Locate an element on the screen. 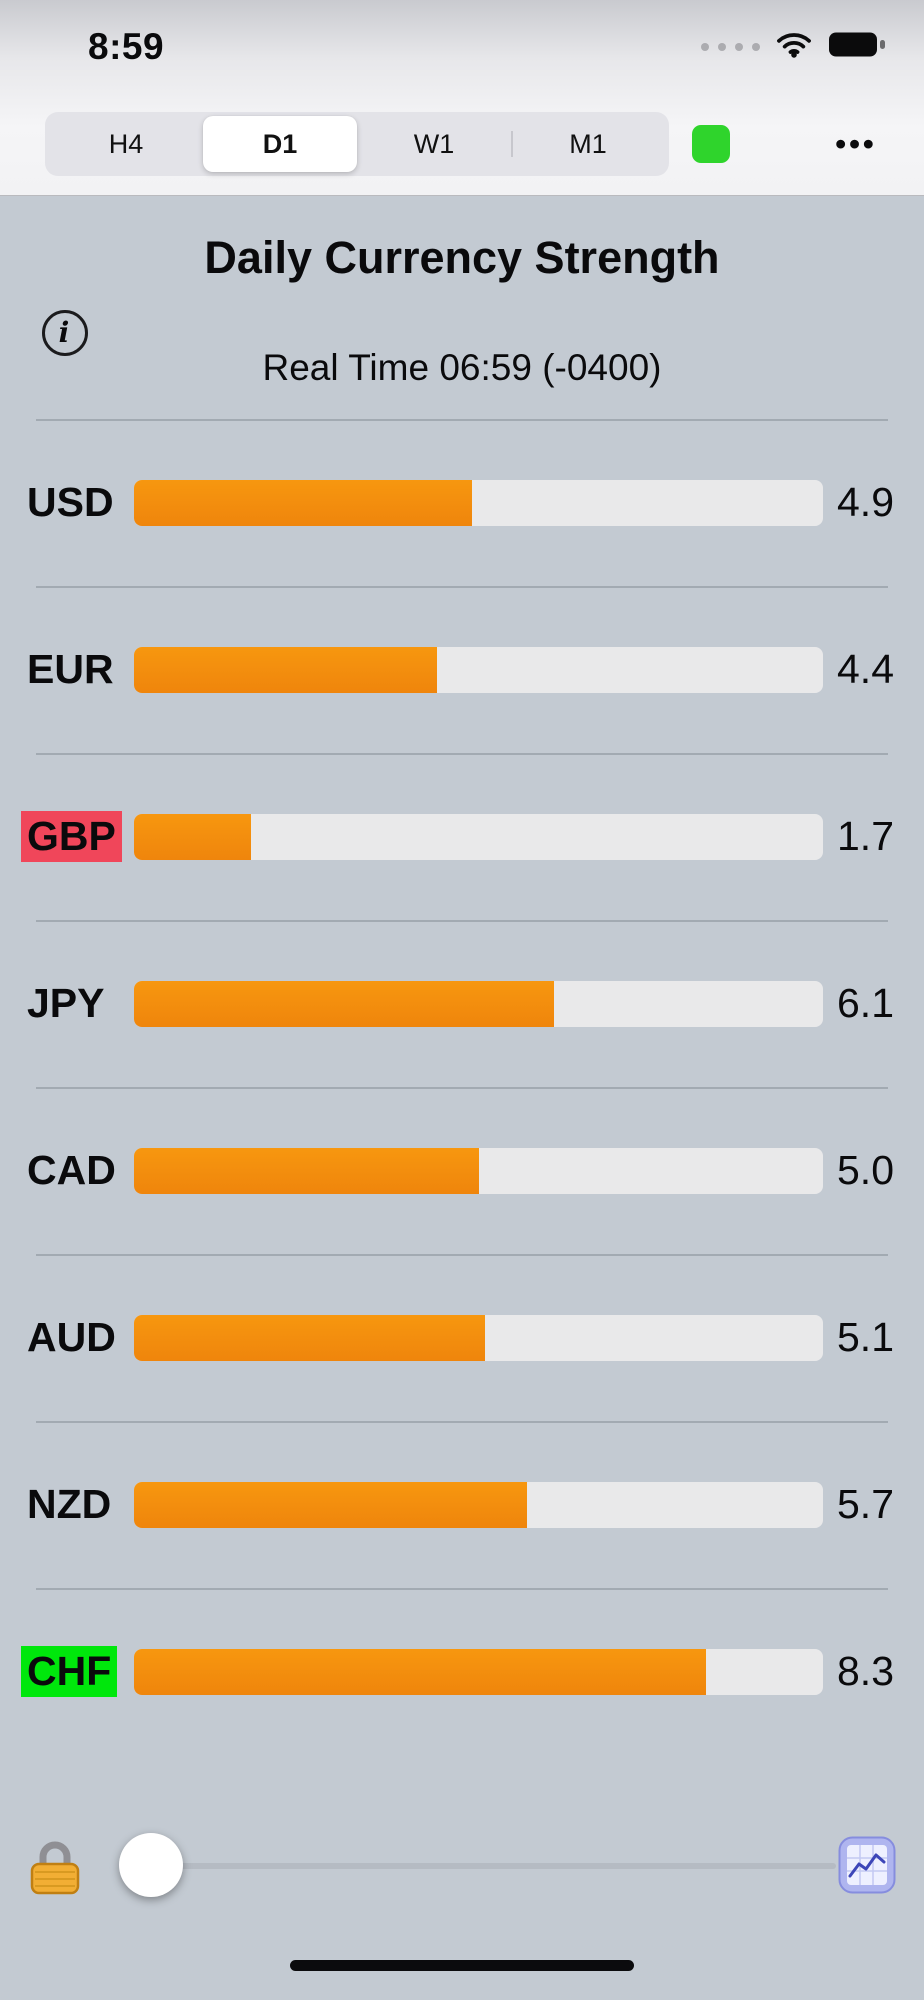 This screenshot has height=2000, width=924. timeframe-w1: W1 is located at coordinates (434, 143).